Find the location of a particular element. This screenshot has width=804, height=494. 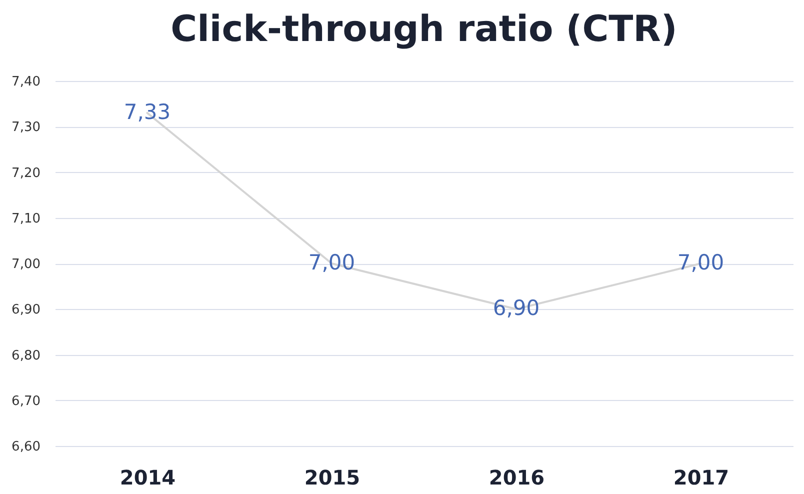

y-tick-label: 7,30 is located at coordinates (26, 128).